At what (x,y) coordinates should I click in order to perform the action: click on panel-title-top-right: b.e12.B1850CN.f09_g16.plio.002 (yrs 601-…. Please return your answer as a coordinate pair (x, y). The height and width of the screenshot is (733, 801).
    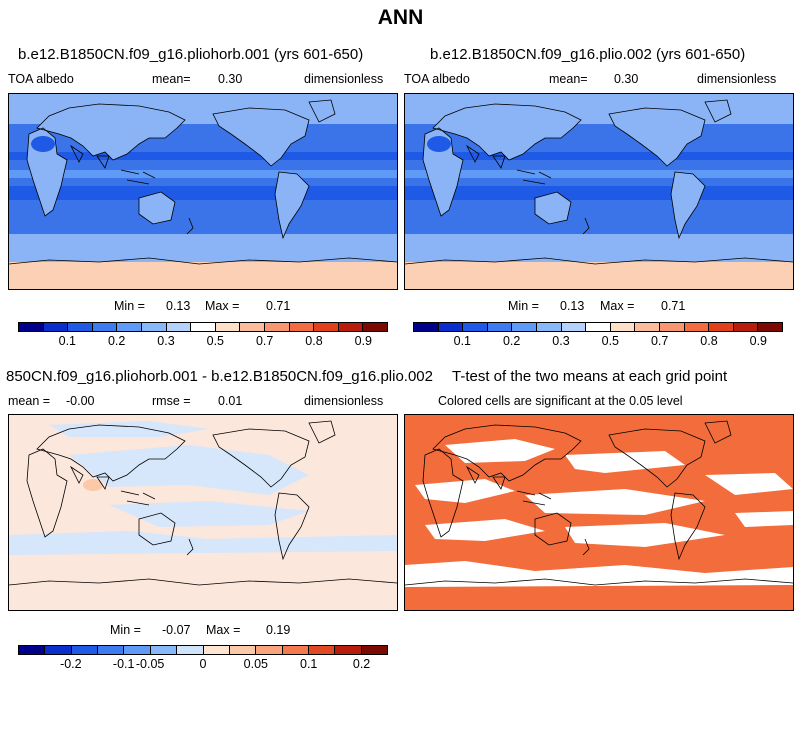
    Looking at the image, I should click on (588, 54).